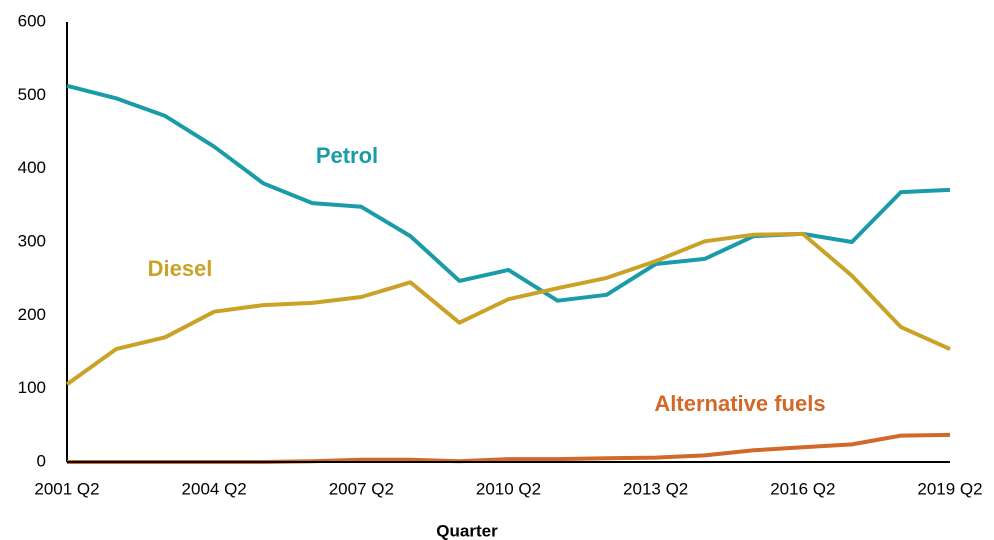 The image size is (994, 540). Describe the element at coordinates (949, 488) in the screenshot. I see `x-tick-label: 2019 Q2` at that location.